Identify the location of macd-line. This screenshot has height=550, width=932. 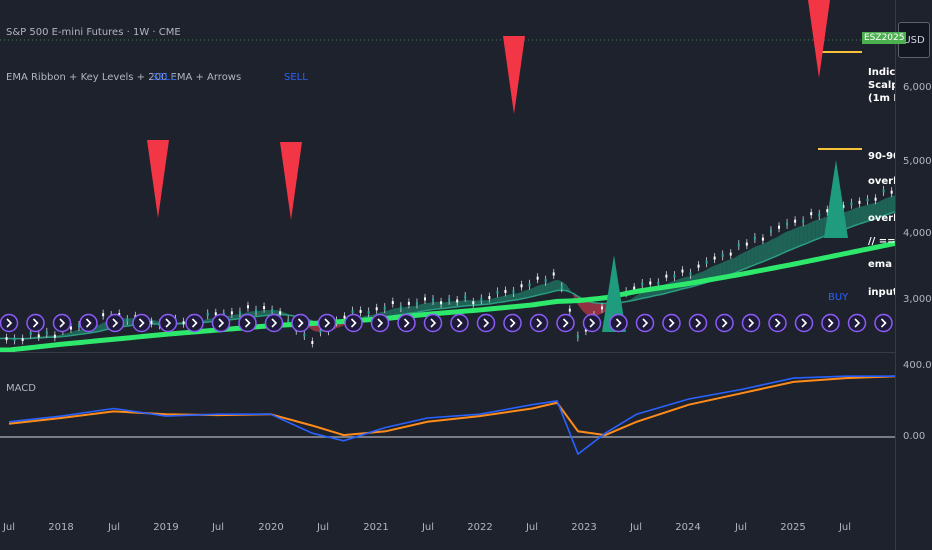
(470, 415).